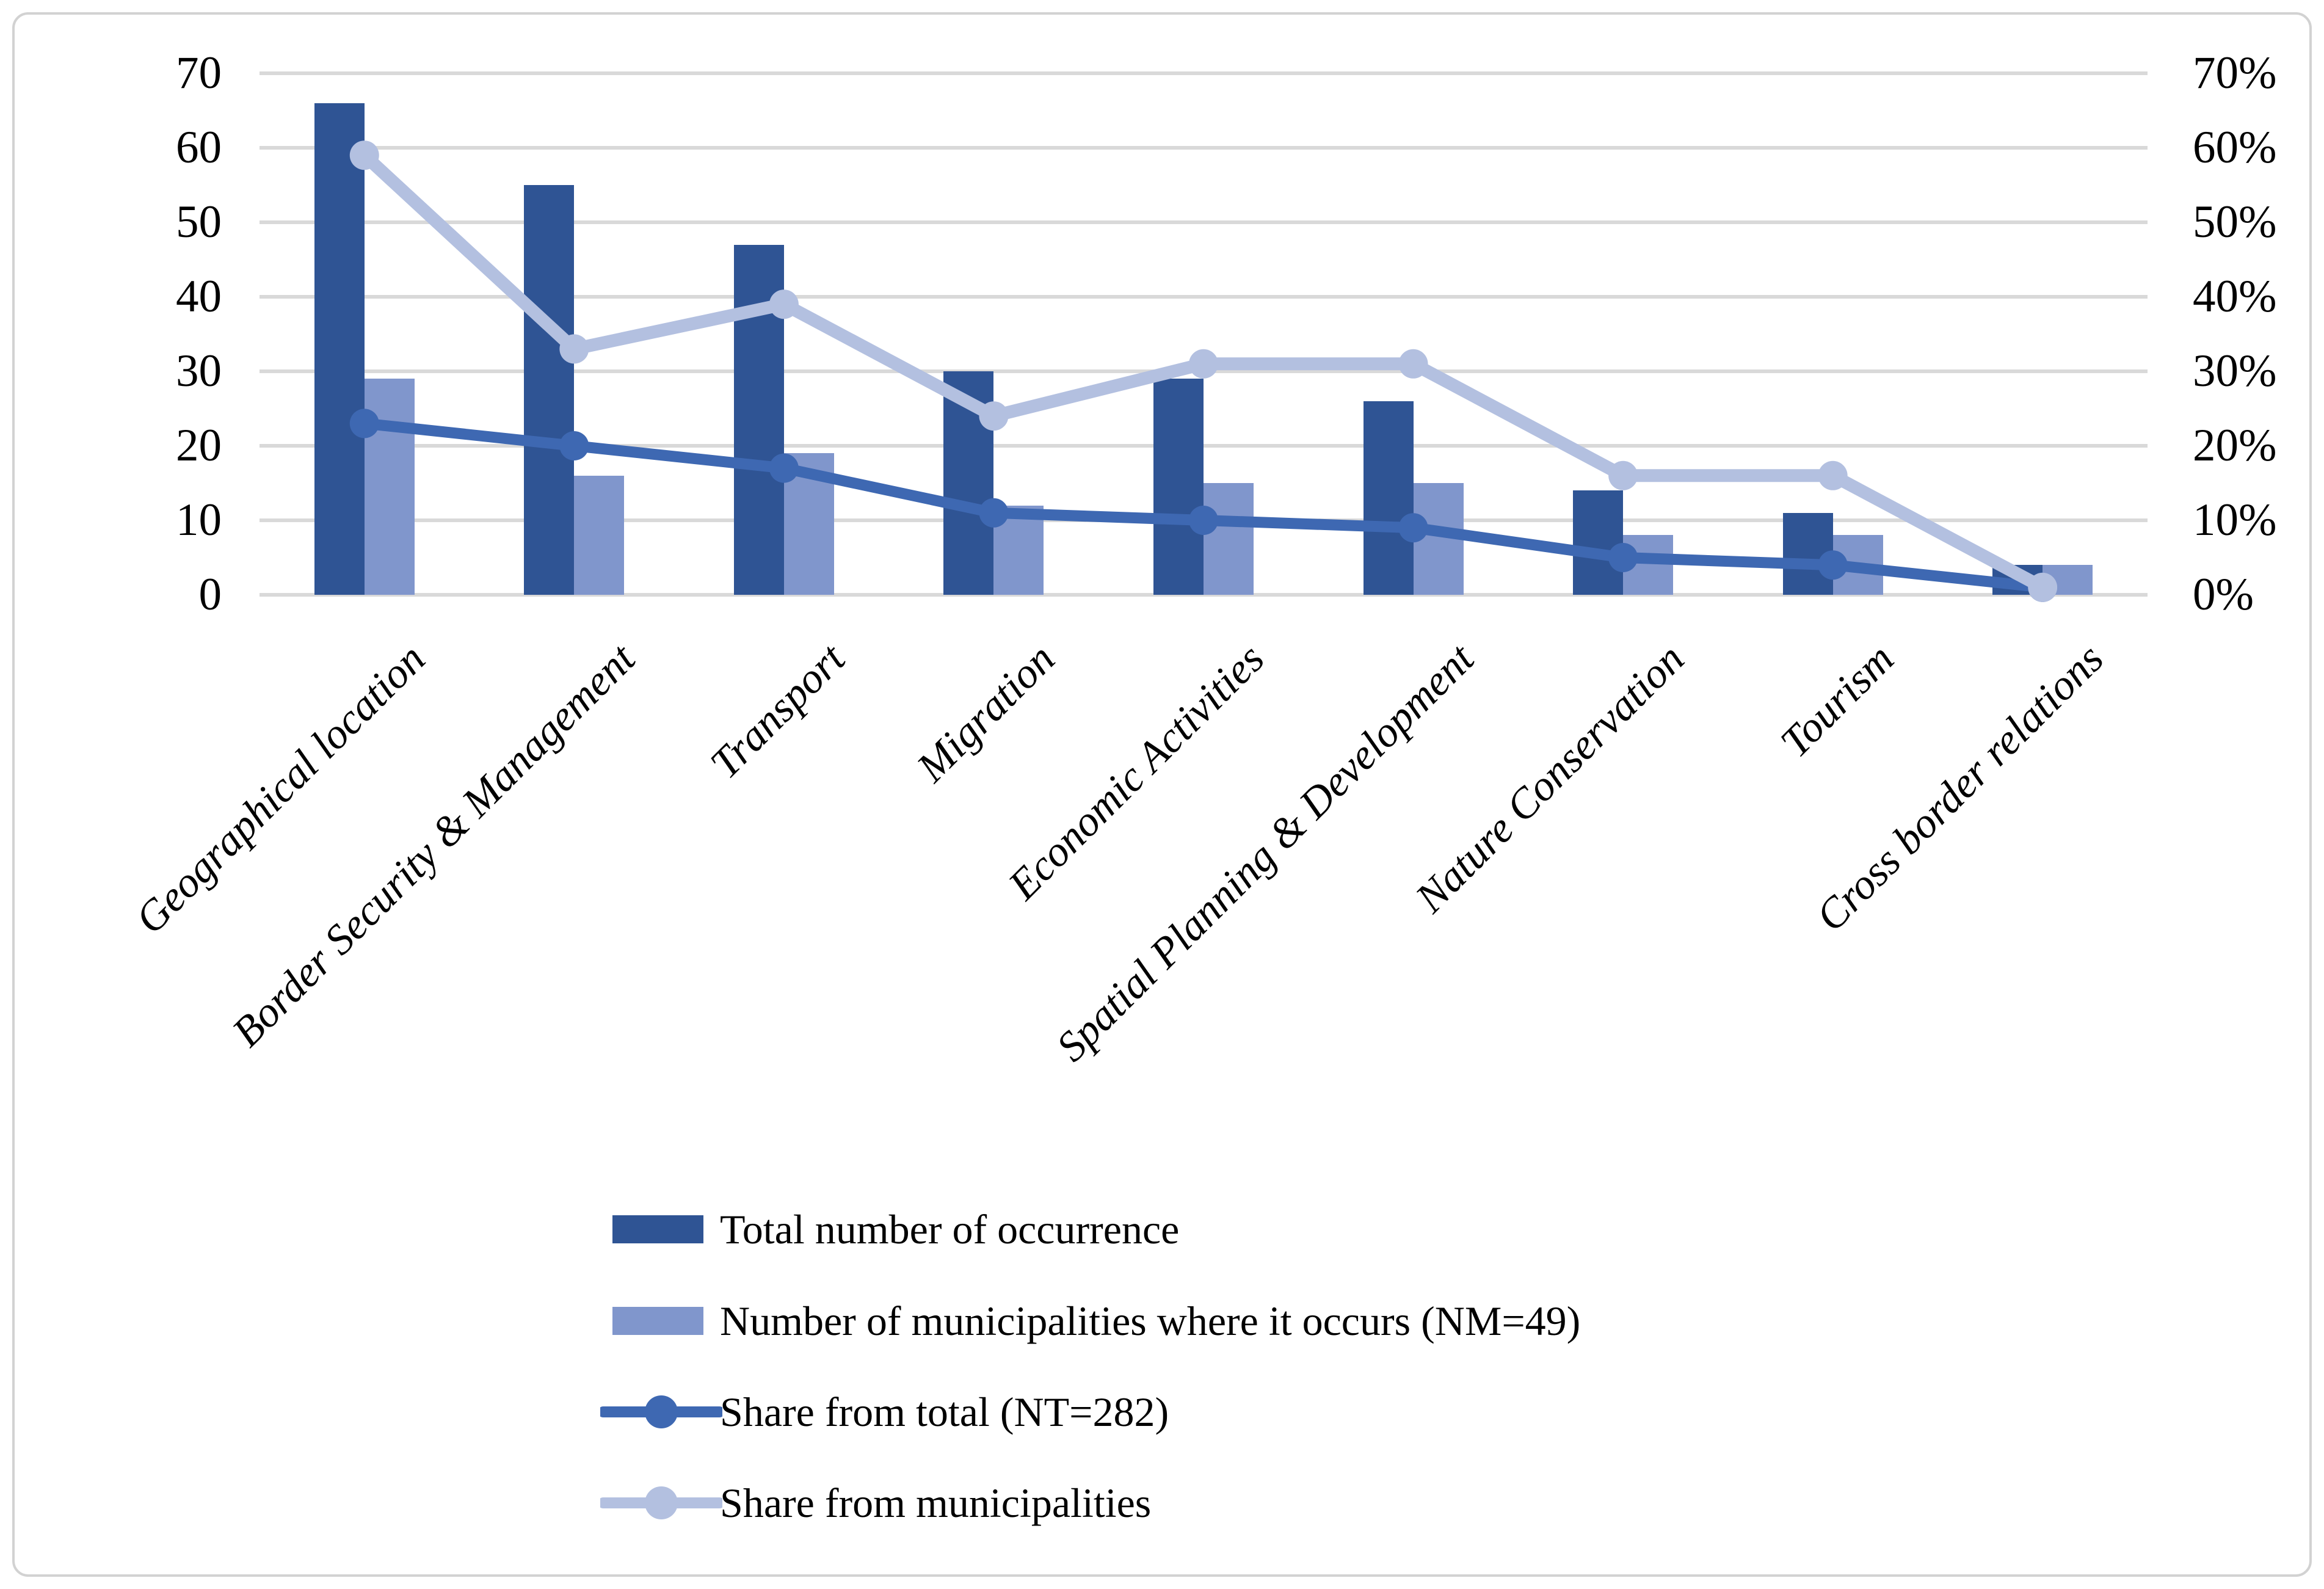 The height and width of the screenshot is (1589, 2324). Describe the element at coordinates (2235, 446) in the screenshot. I see `right-axis-tick: 20%` at that location.